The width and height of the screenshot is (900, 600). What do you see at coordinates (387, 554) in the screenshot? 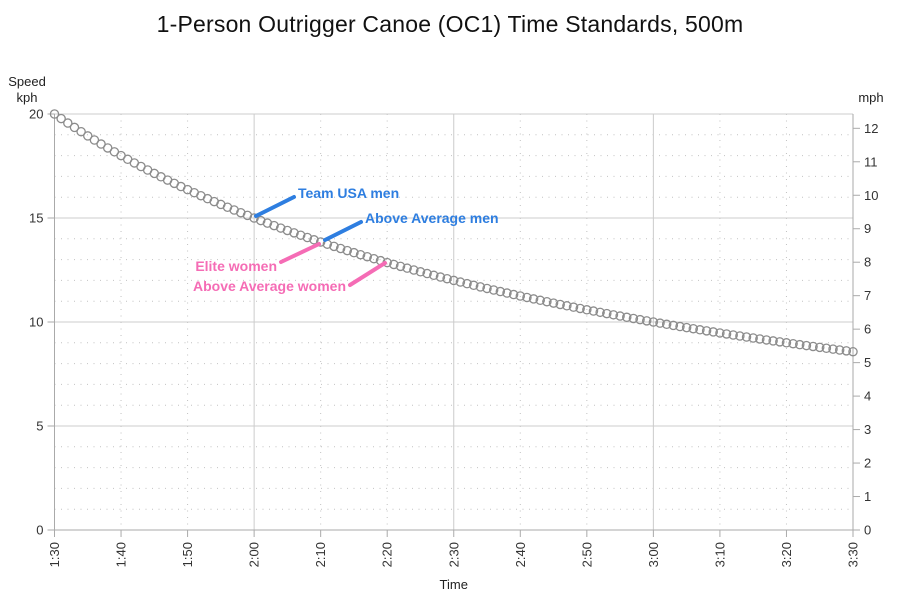
I see `x-tick-label: 2:20` at bounding box center [387, 554].